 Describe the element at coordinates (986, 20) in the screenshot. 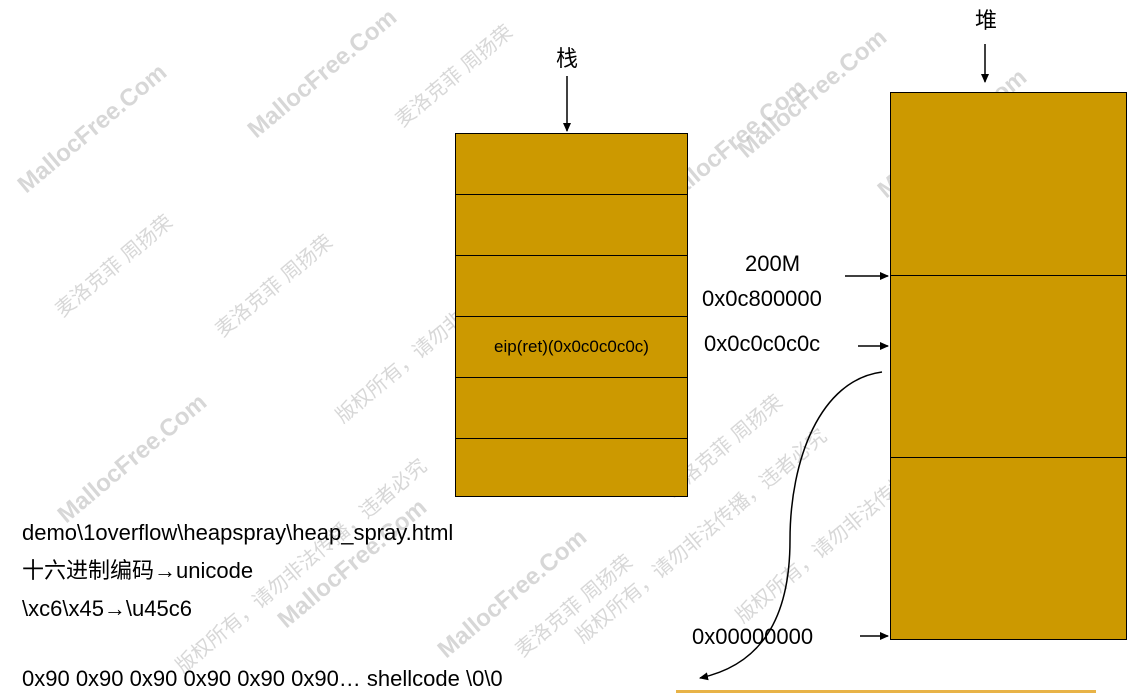

I see `heap-title: 堆` at that location.